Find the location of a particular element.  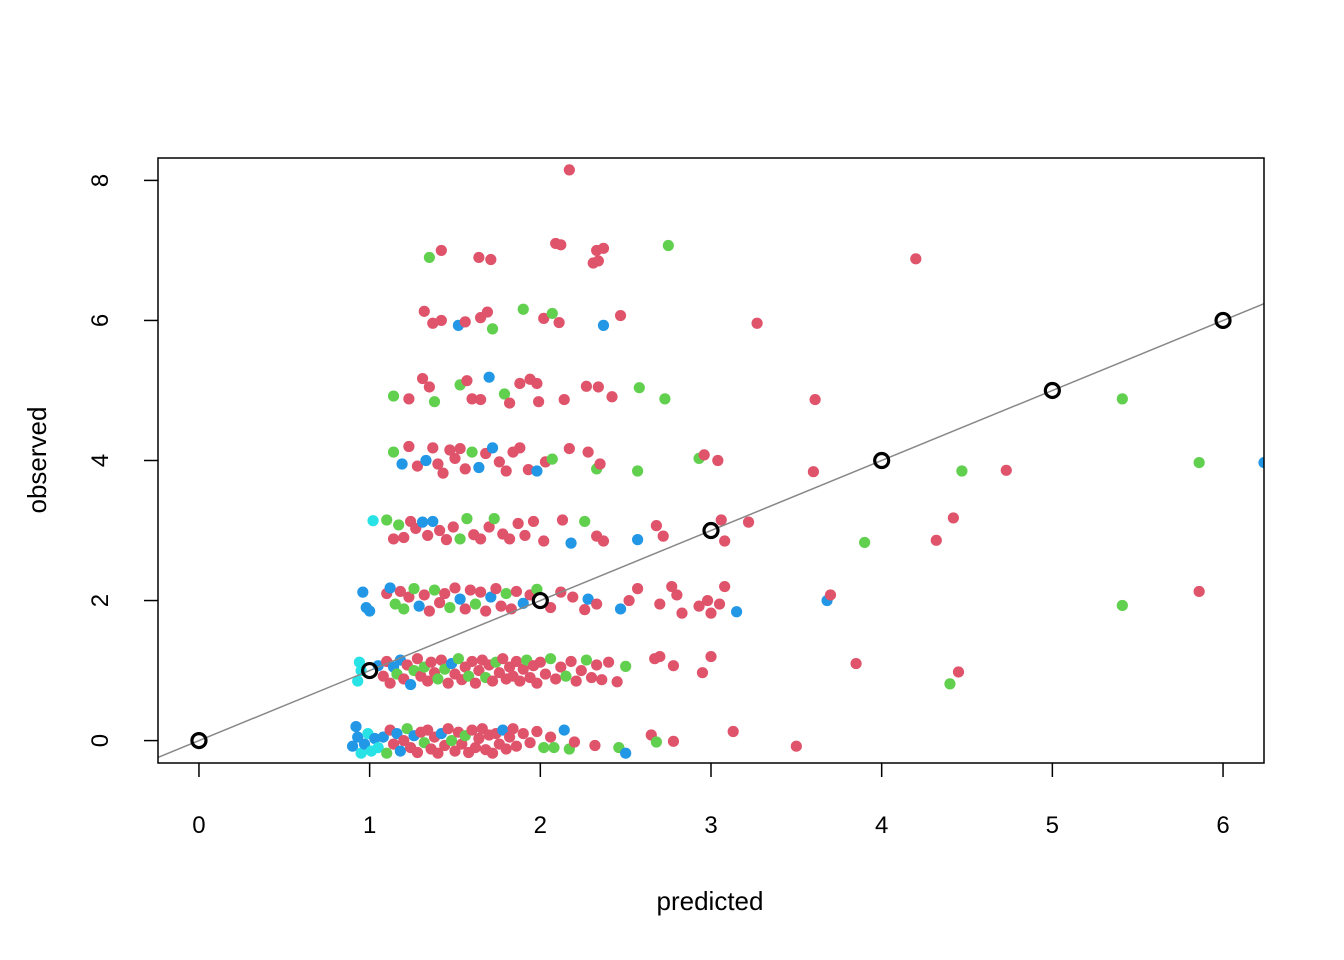

x-tick-label: 2 is located at coordinates (540, 825).